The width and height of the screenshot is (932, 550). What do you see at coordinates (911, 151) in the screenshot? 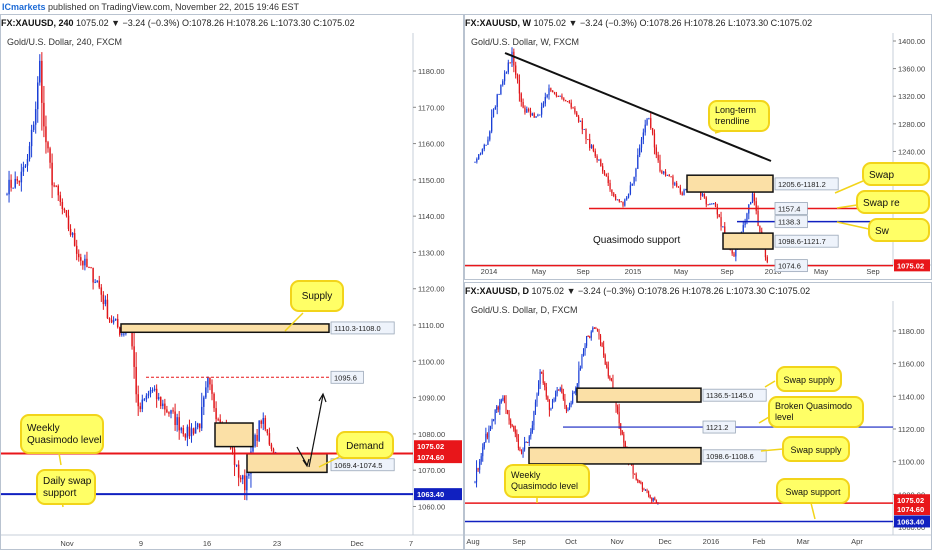
I see `y-tick-label: 1240.00` at bounding box center [911, 151].